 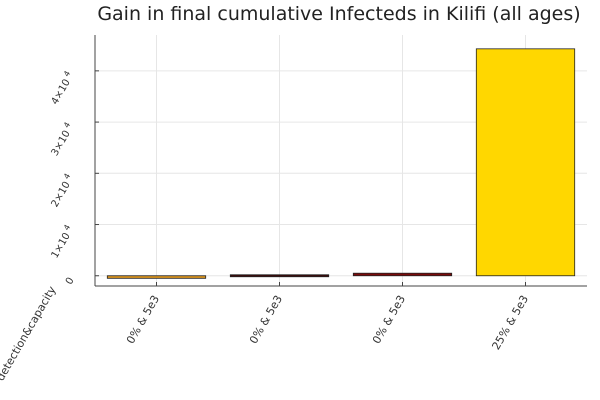 I want to click on y-tick-label: 2×10 4, so click(x=62, y=190).